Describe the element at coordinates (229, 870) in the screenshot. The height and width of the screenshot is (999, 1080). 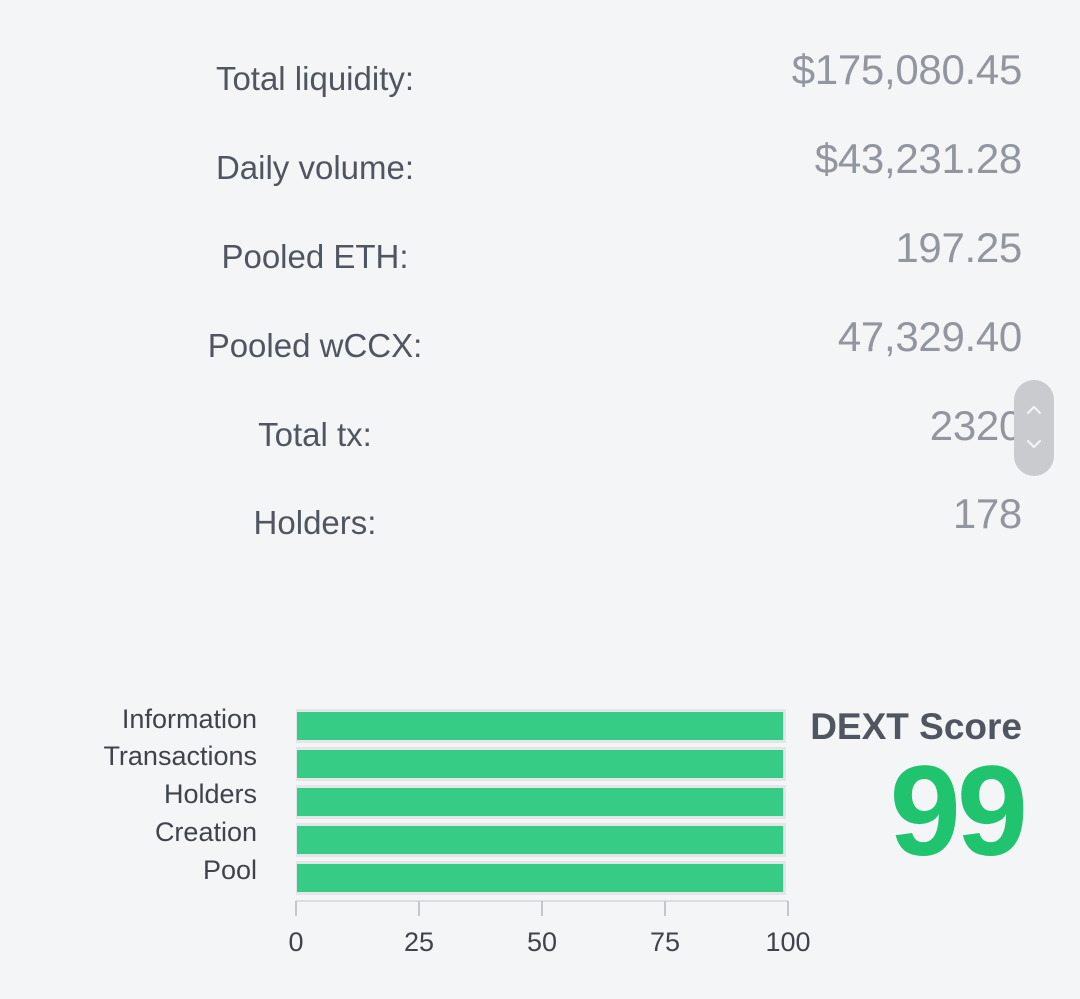
I see `category-label: Pool` at that location.